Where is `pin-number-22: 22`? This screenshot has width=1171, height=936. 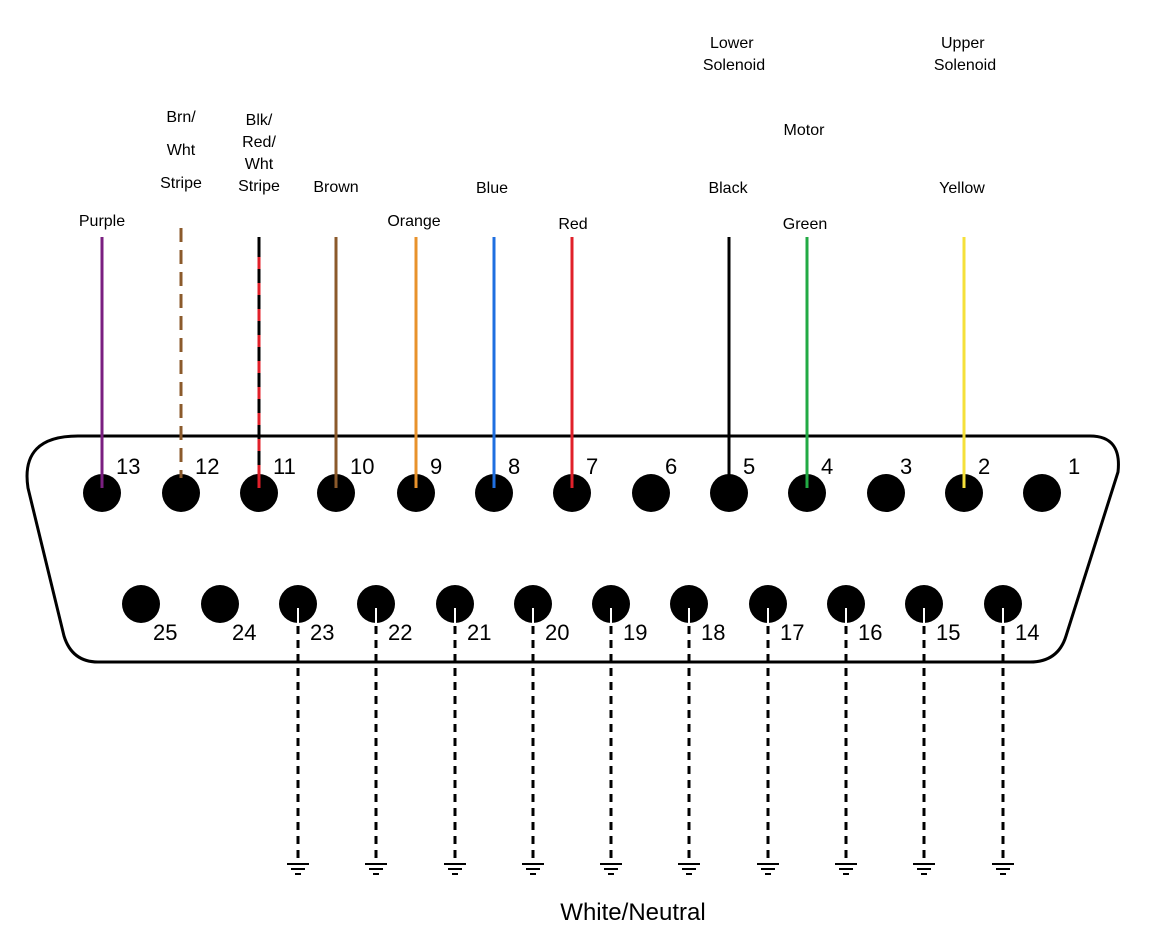 pin-number-22: 22 is located at coordinates (400, 632).